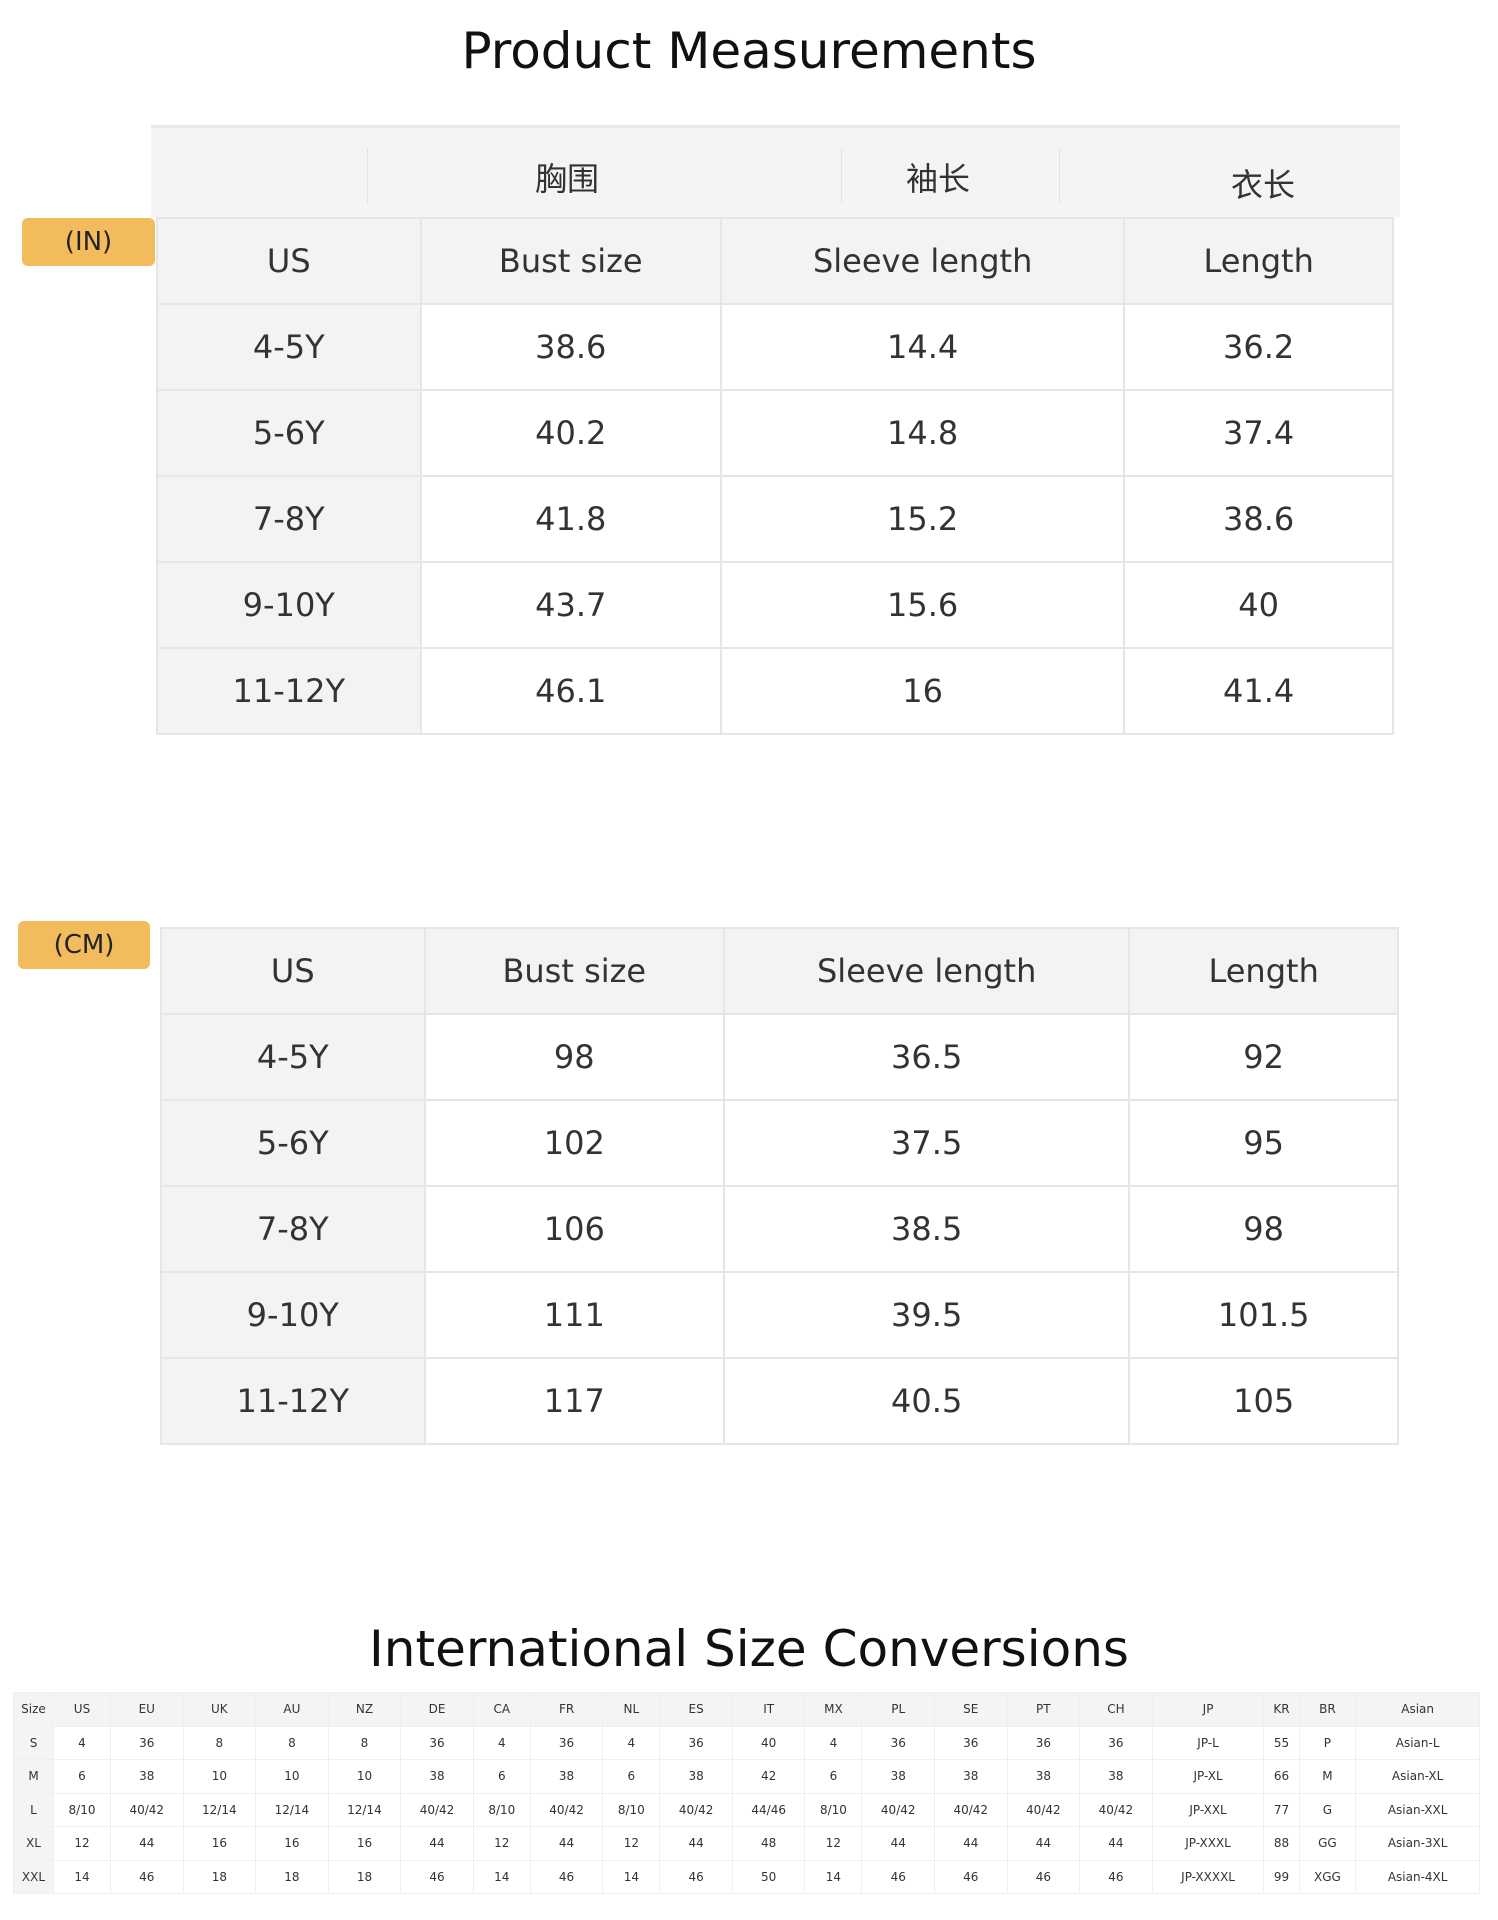 The image size is (1498, 1920). Describe the element at coordinates (219, 1809) in the screenshot. I see `table-cell: 12/14` at that location.